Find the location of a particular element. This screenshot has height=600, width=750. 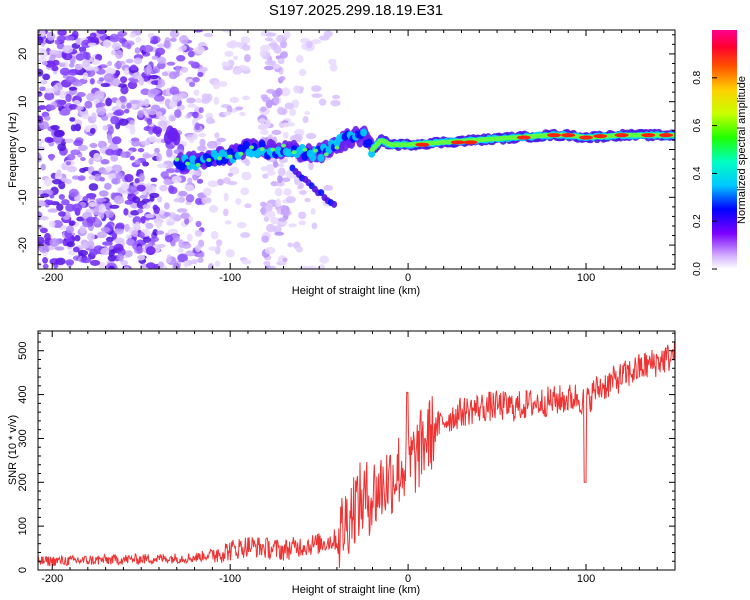

y-tick-label: 100 is located at coordinates (23, 526).